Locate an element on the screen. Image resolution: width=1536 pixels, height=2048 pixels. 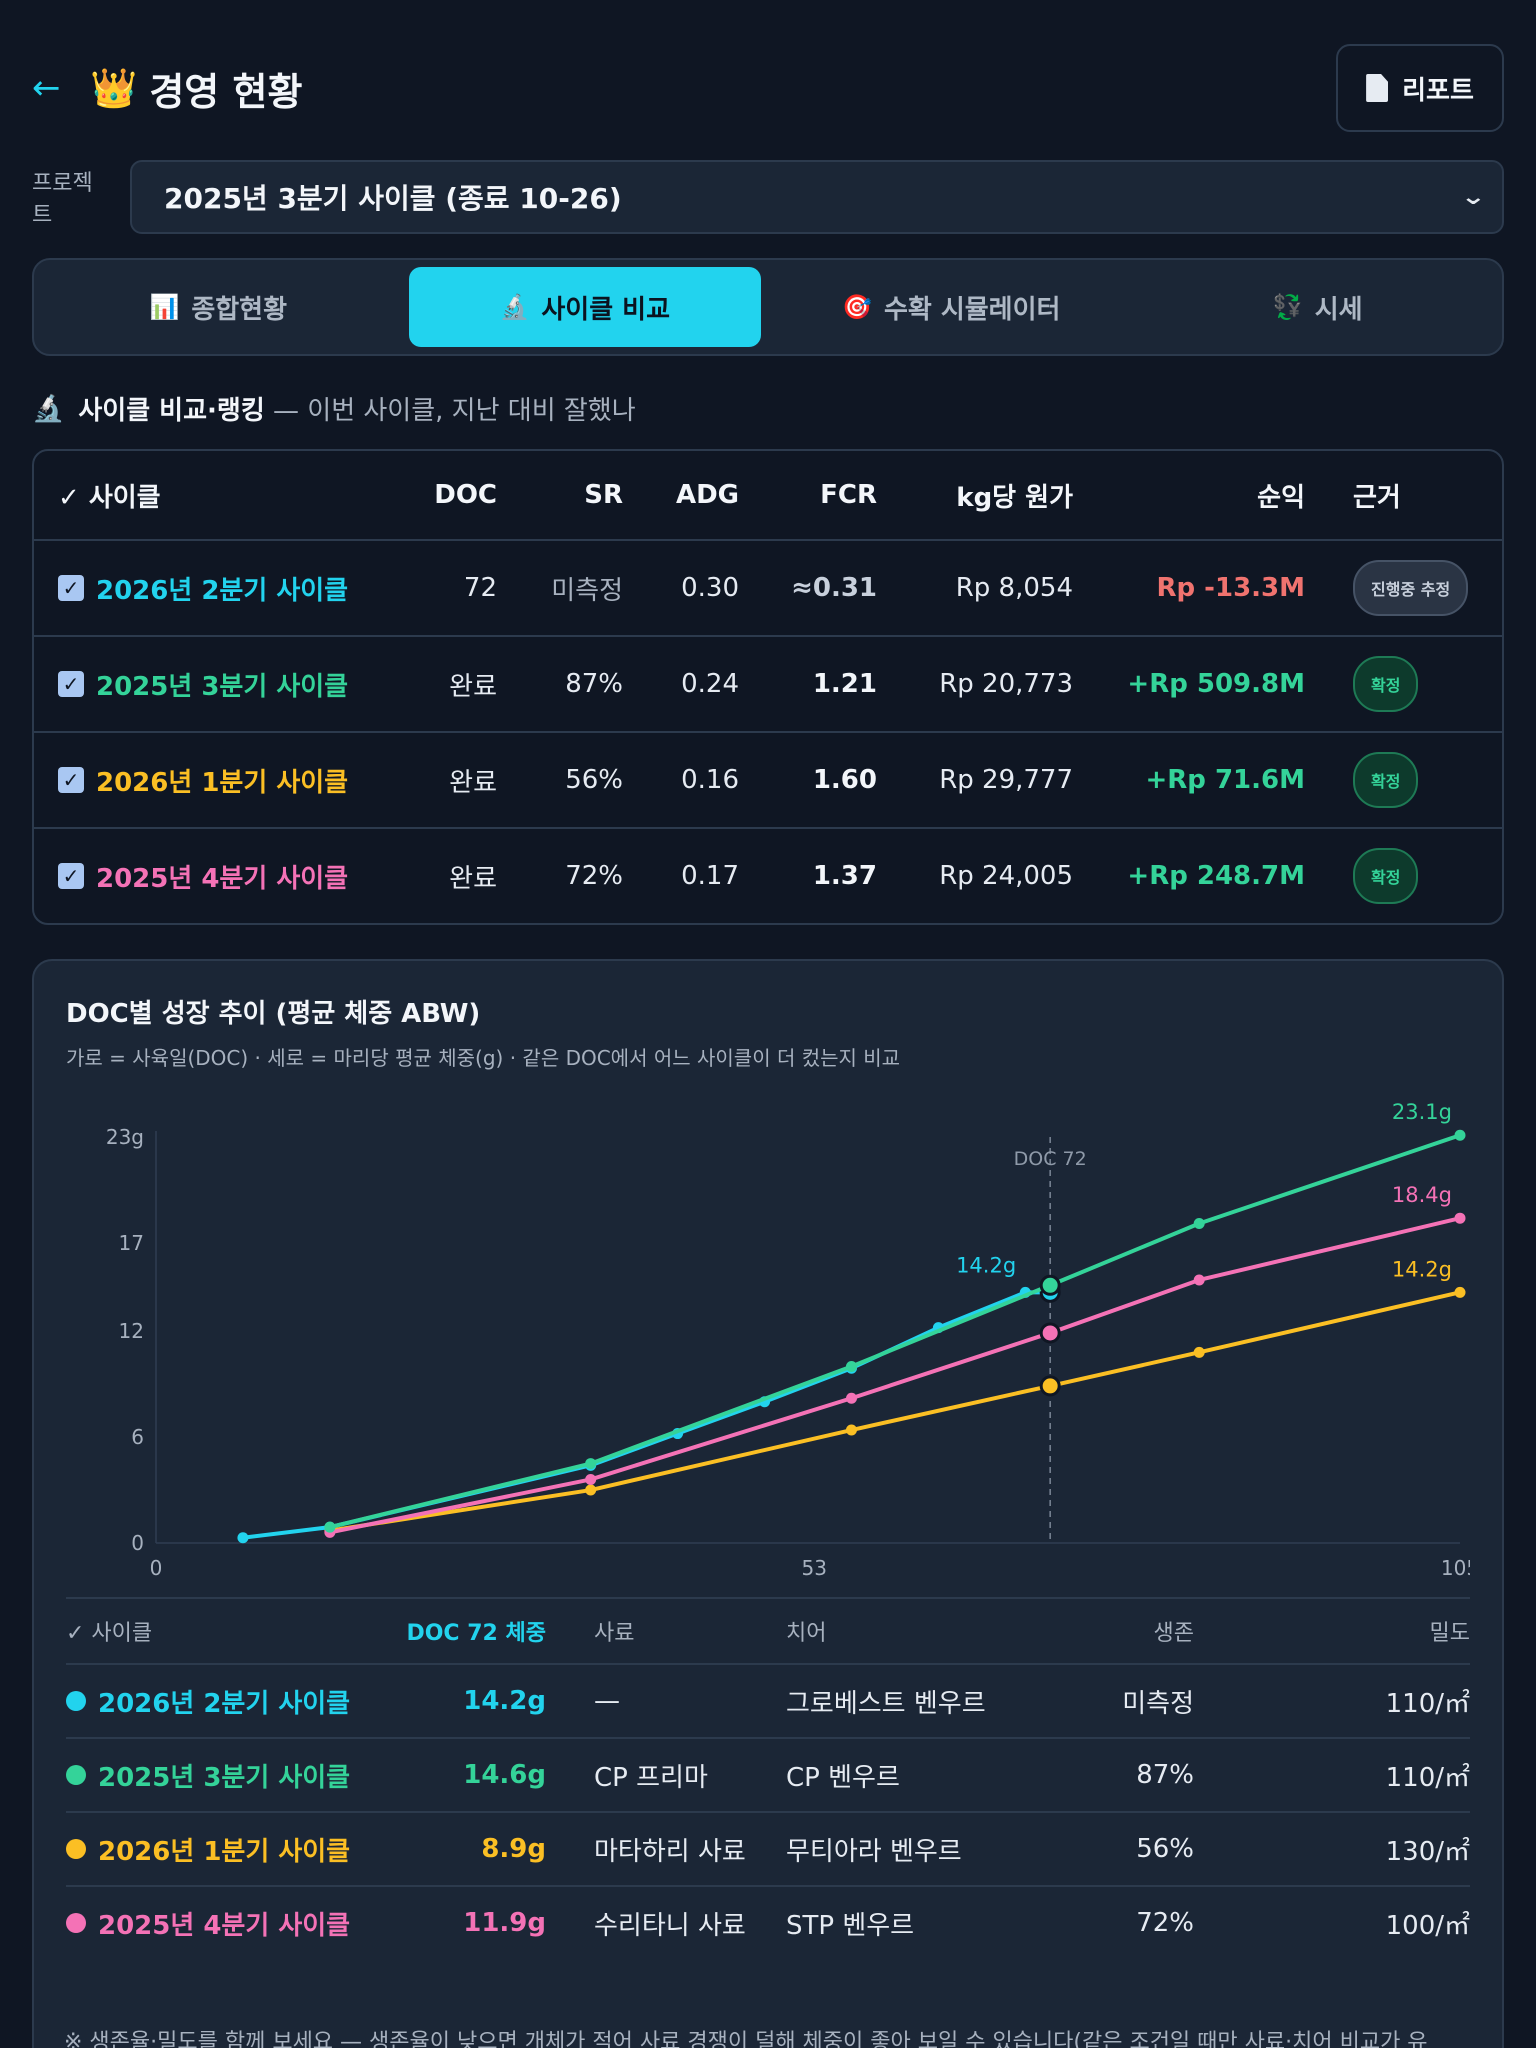
survival-cell: 87% is located at coordinates (1165, 1775).